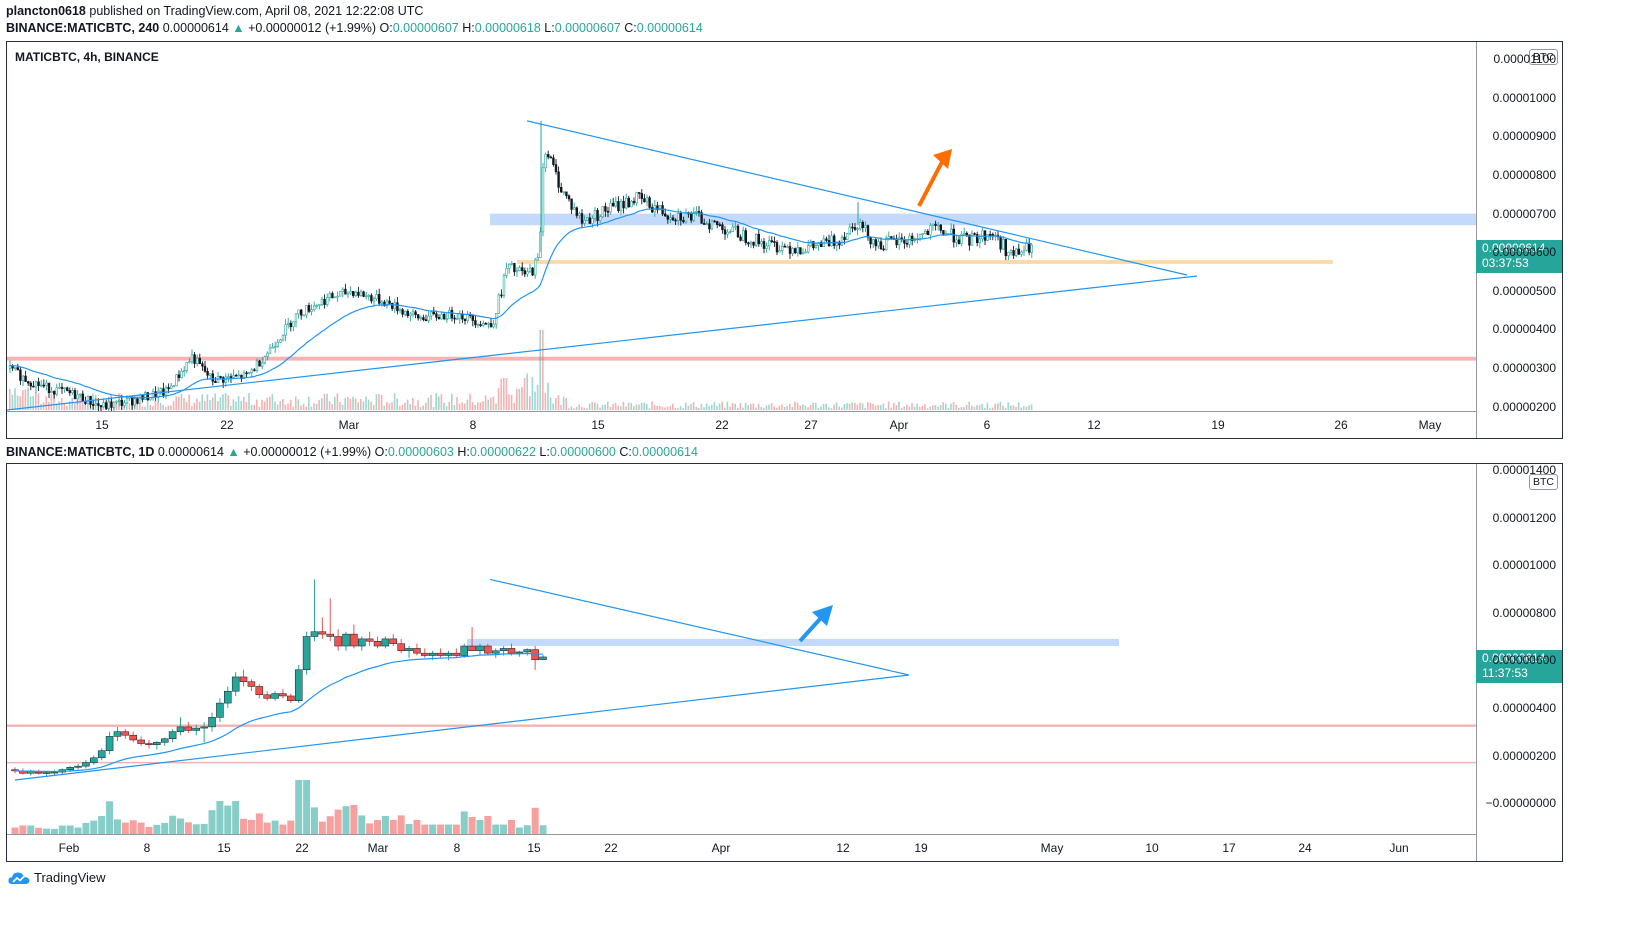  What do you see at coordinates (57, 877) in the screenshot?
I see `tradingview-logo: TradingView` at bounding box center [57, 877].